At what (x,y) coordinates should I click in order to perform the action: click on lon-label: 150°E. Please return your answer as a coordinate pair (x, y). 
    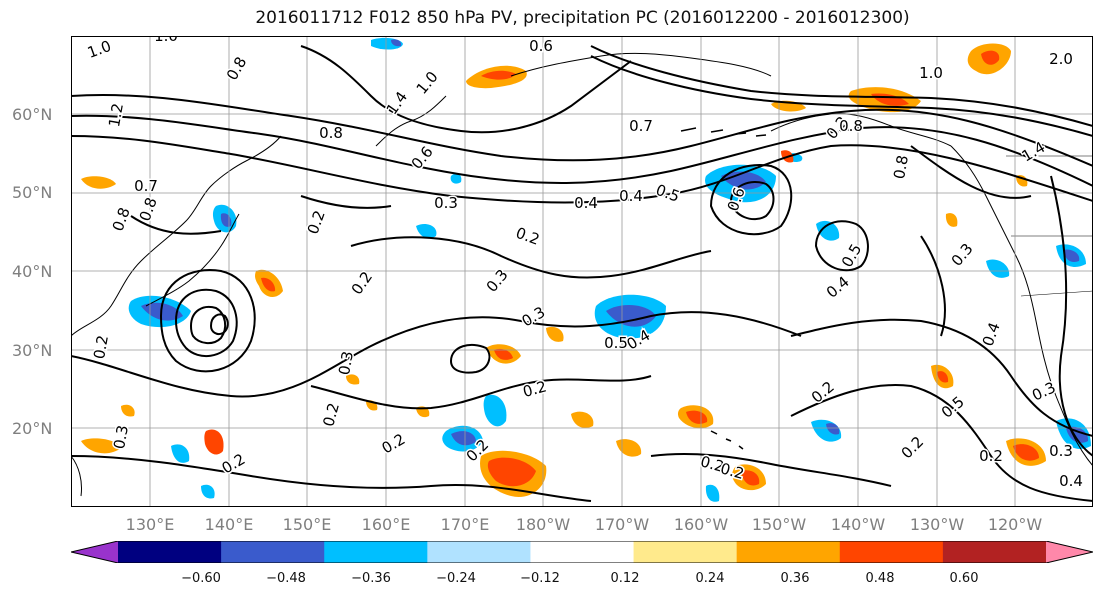
    Looking at the image, I should click on (307, 524).